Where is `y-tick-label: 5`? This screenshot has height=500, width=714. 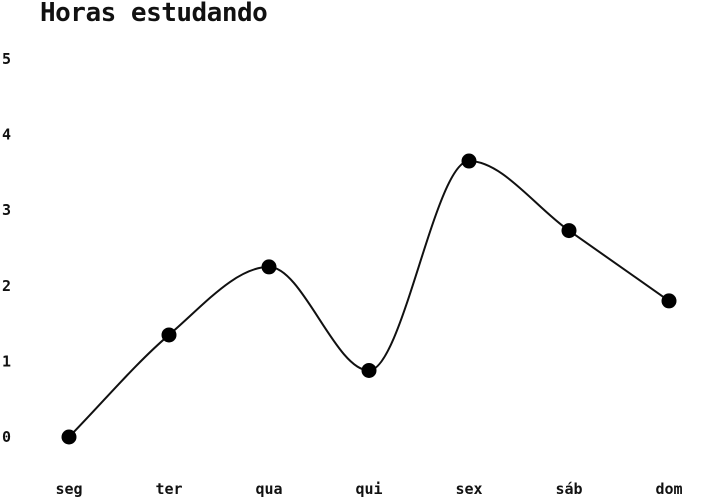 y-tick-label: 5 is located at coordinates (6, 59).